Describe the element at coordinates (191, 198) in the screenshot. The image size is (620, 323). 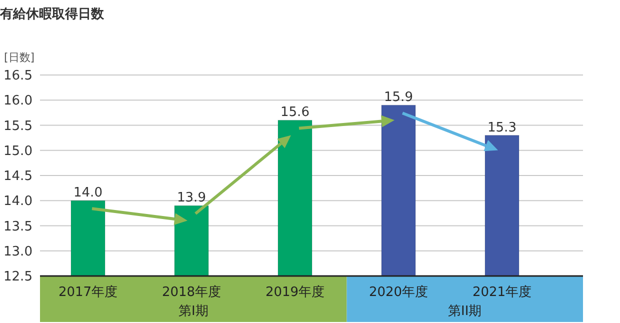
I see `data-label: 13.9` at that location.